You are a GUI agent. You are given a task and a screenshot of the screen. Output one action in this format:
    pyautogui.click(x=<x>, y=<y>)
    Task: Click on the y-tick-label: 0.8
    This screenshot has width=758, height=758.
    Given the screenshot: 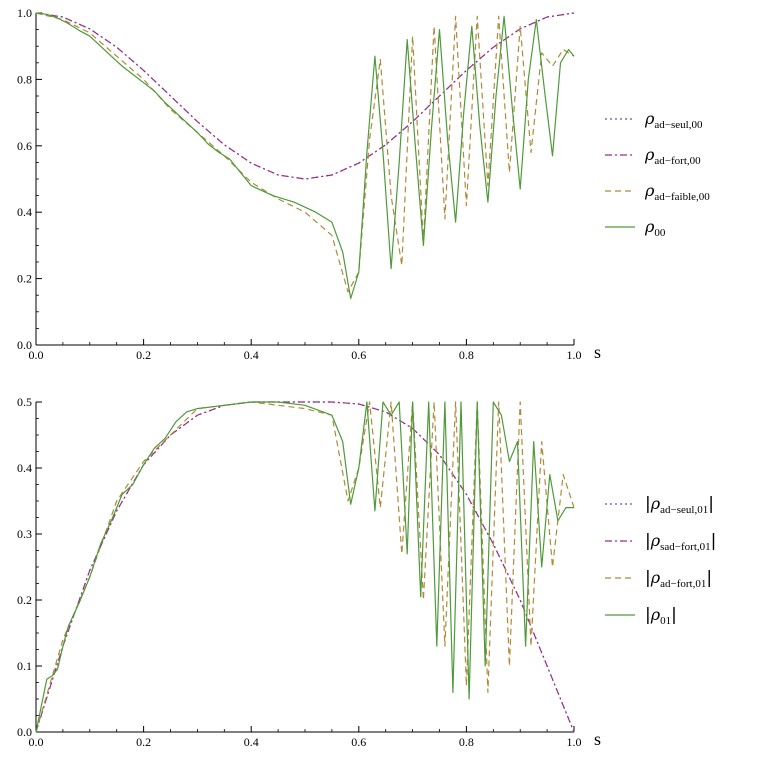 What is the action you would take?
    pyautogui.click(x=24, y=79)
    